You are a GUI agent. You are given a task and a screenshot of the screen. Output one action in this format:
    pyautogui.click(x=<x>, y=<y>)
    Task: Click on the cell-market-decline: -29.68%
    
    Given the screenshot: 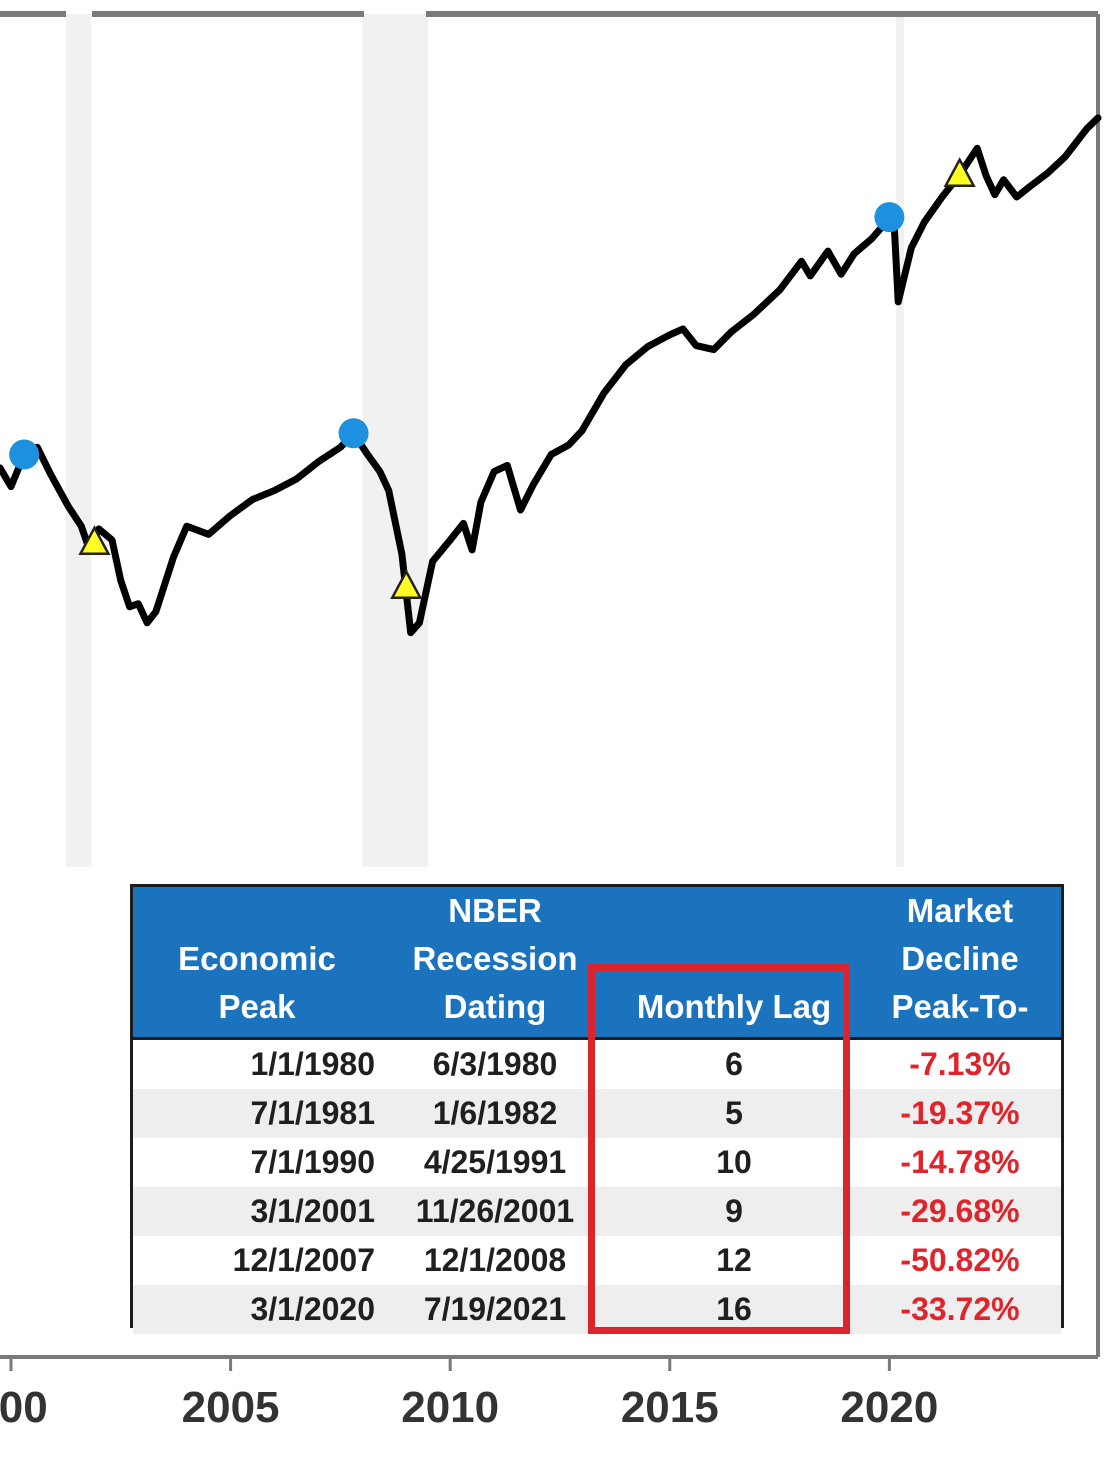 What is the action you would take?
    pyautogui.click(x=960, y=1211)
    